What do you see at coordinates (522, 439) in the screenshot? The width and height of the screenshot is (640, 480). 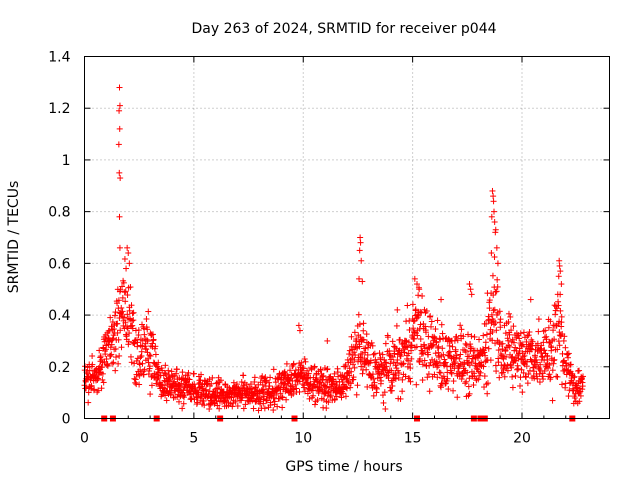 I see `x-tick-label: 20` at bounding box center [522, 439].